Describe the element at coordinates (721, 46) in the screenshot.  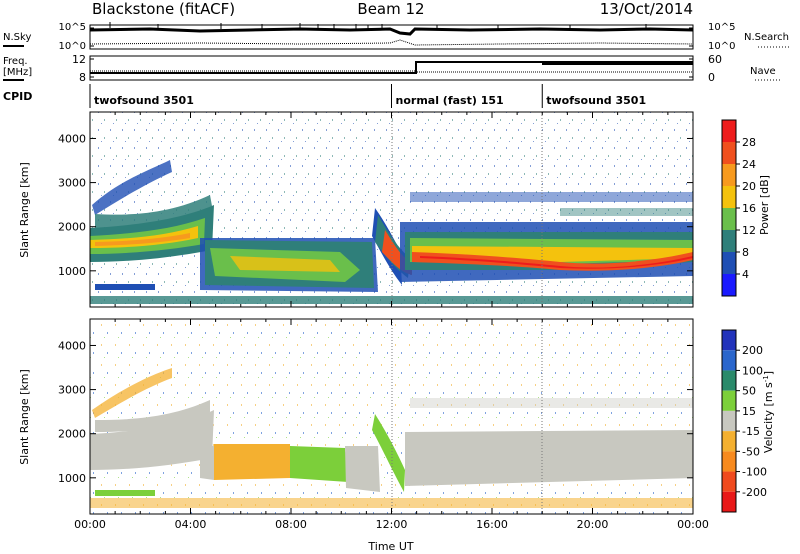
I see `count-tick-right-bottom: 10^0` at that location.